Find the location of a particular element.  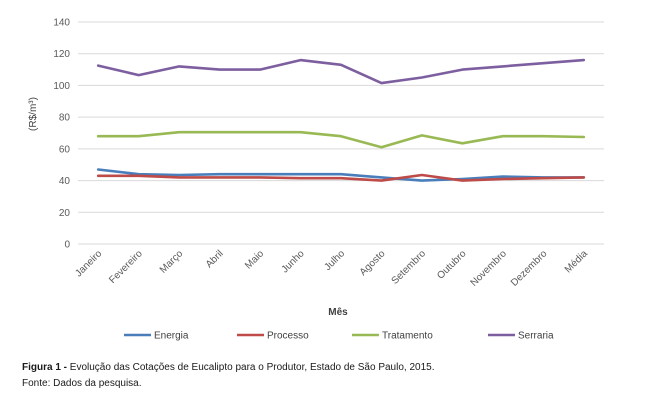

x-tick-label: Março is located at coordinates (172, 262).